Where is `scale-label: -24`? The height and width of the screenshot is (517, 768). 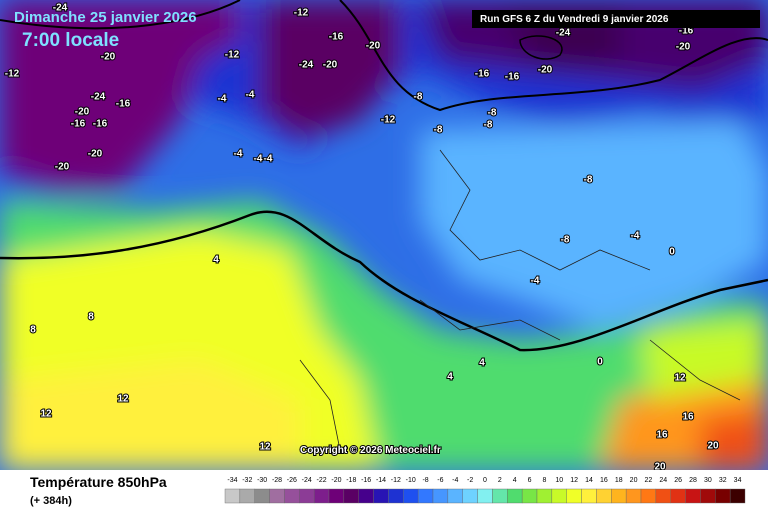 scale-label: -24 is located at coordinates (307, 480).